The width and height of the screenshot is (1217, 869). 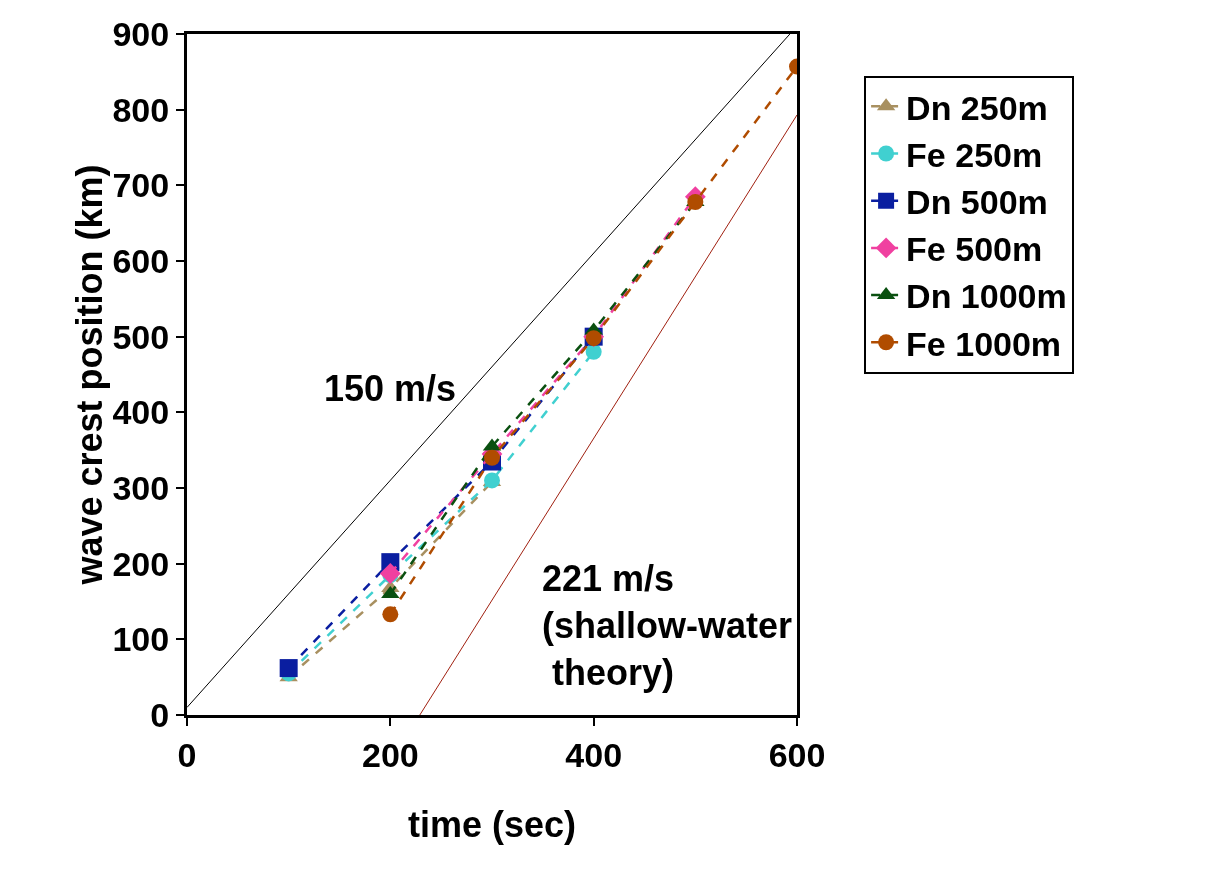 I want to click on y-tick-label: 600, so click(x=141, y=260).